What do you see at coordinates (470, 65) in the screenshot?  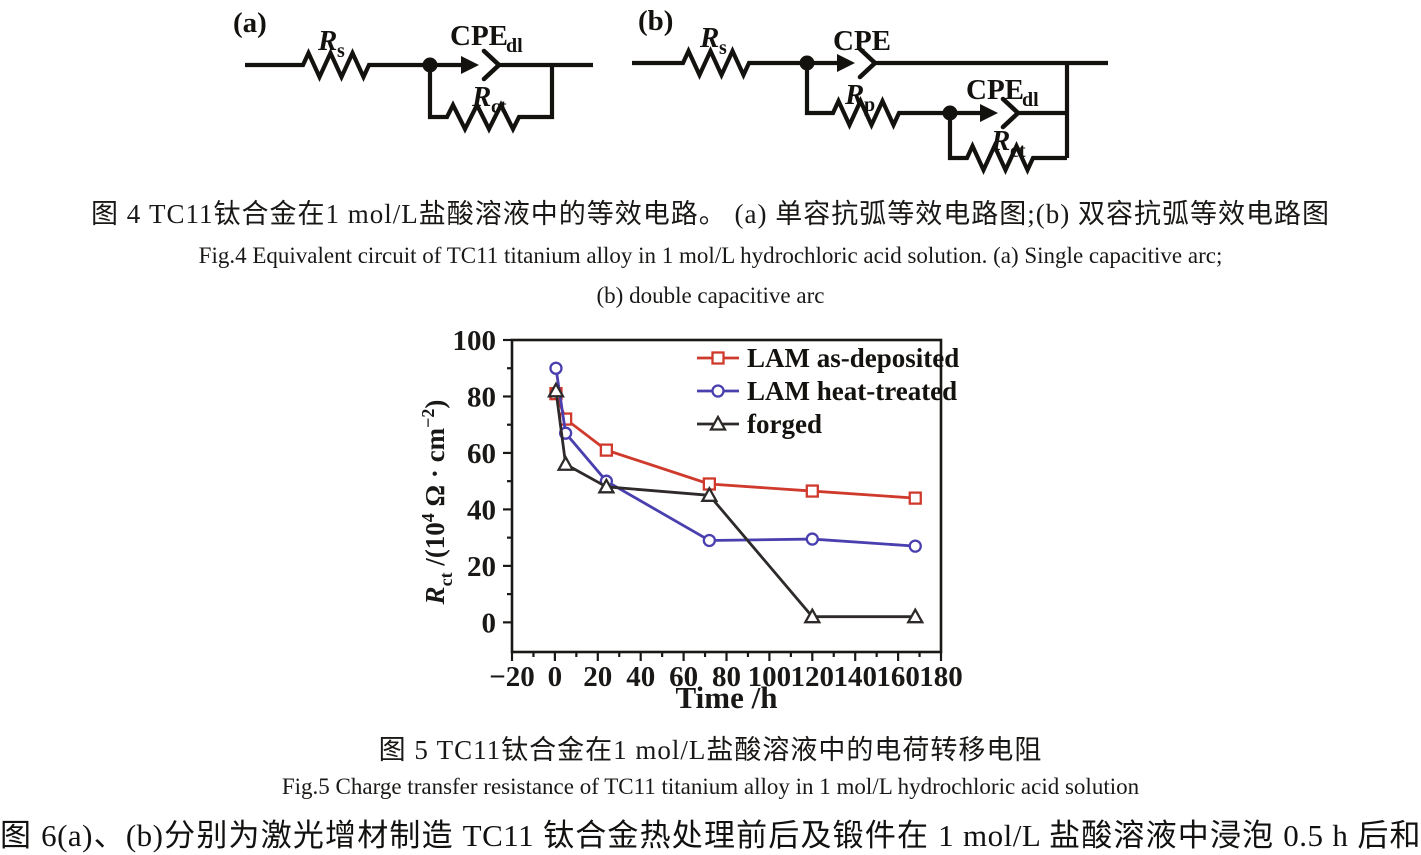 I see `cpe-dl-arrowhead-icon` at bounding box center [470, 65].